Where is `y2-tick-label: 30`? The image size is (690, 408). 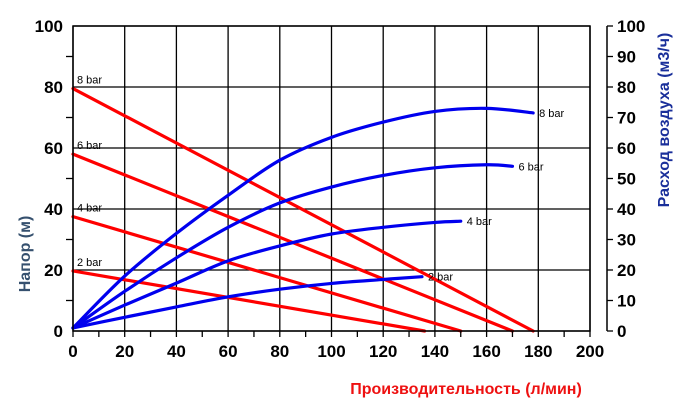
y2-tick-label: 30 is located at coordinates (626, 240).